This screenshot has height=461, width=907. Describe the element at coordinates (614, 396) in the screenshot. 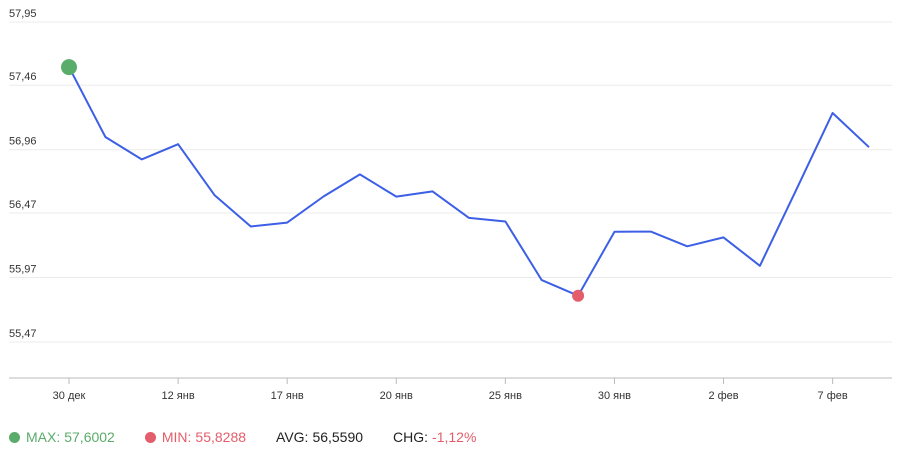

I see `x-tick-label: 30 янв` at that location.